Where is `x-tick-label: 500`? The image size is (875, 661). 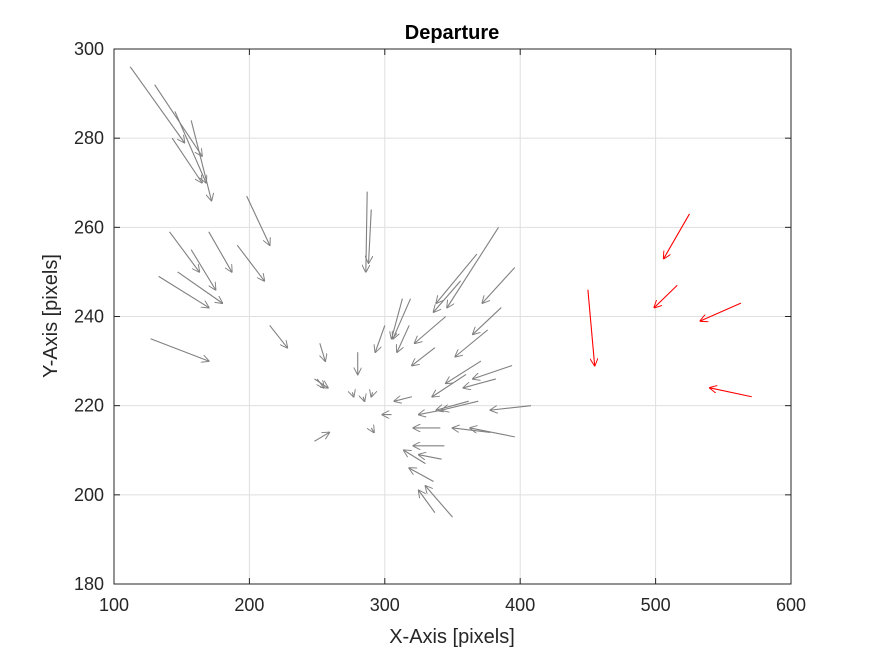 x-tick-label: 500 is located at coordinates (656, 605).